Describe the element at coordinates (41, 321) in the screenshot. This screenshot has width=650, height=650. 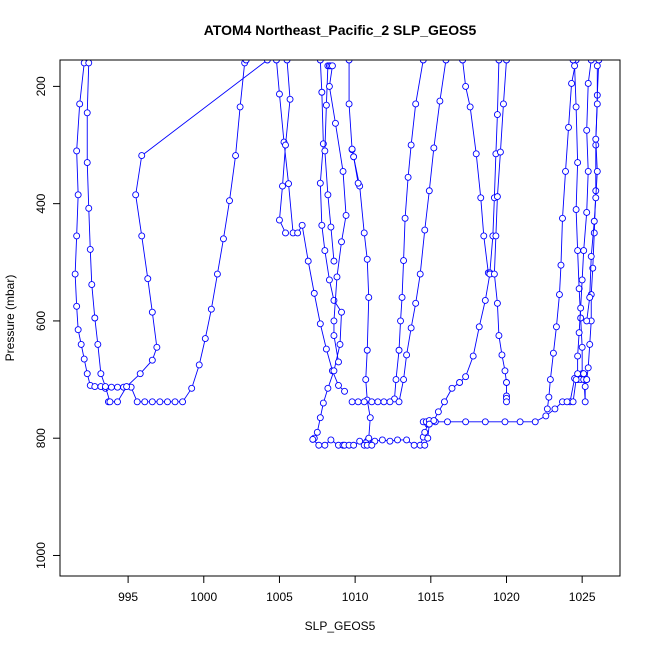
I see `y-tick-label: 600` at that location.